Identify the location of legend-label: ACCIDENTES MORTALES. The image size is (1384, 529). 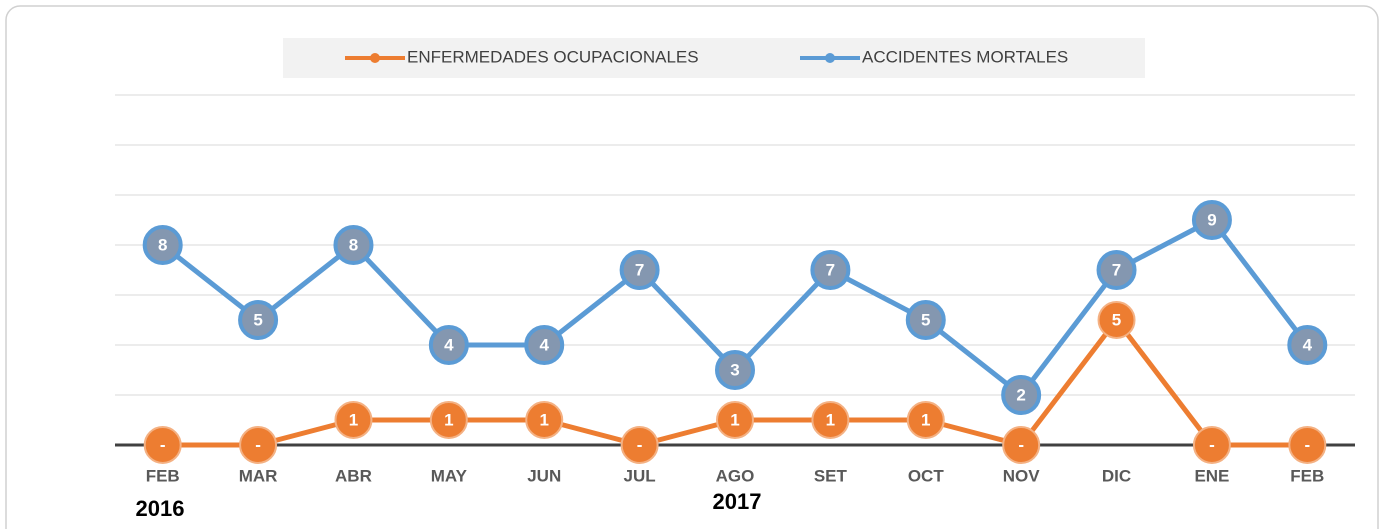
(965, 56).